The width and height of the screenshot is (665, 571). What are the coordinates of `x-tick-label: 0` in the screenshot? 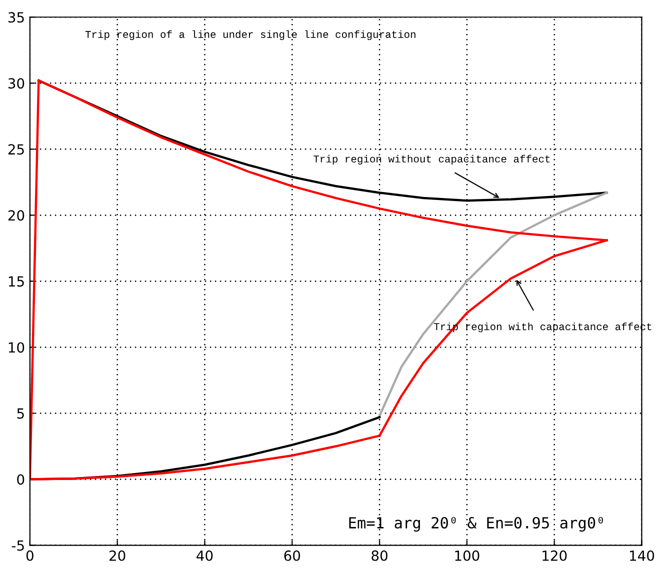 It's located at (30, 555).